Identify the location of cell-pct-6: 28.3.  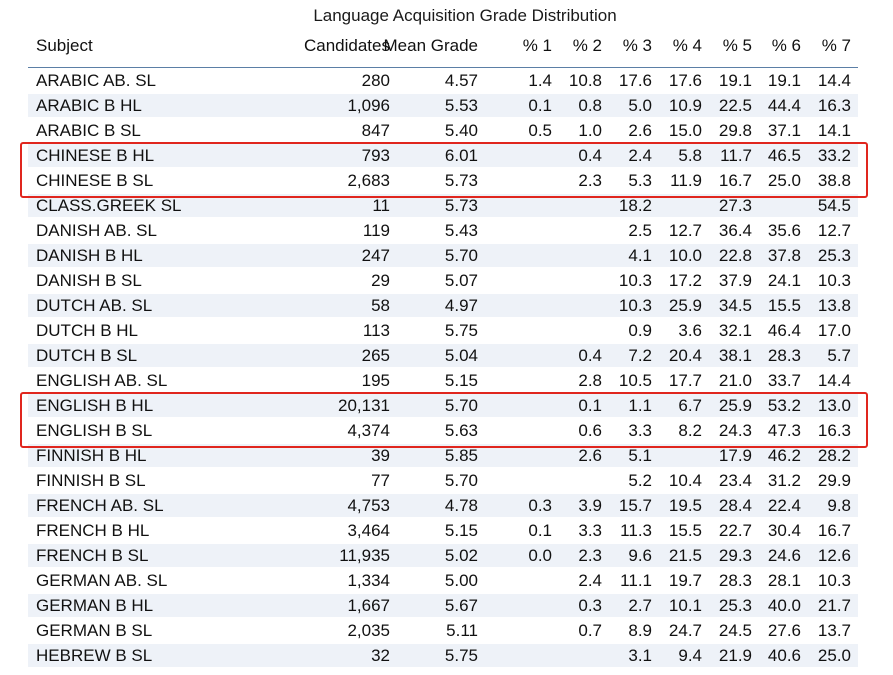
(784, 355).